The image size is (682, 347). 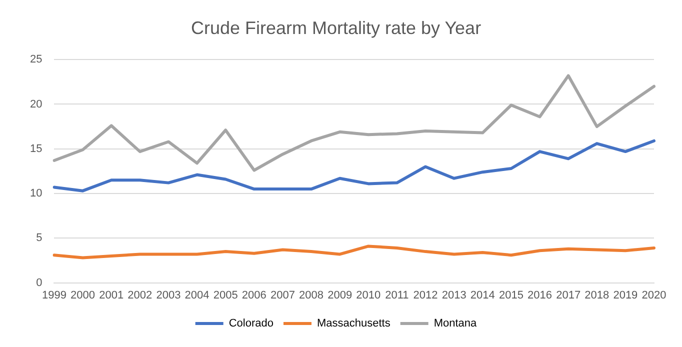 What do you see at coordinates (140, 295) in the screenshot?
I see `x-tick-label: 2002` at bounding box center [140, 295].